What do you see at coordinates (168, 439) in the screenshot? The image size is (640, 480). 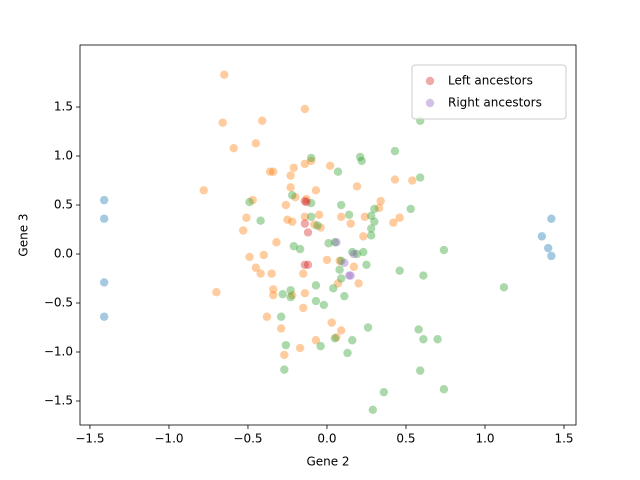 I see `x-tick-label: −1.0` at bounding box center [168, 439].